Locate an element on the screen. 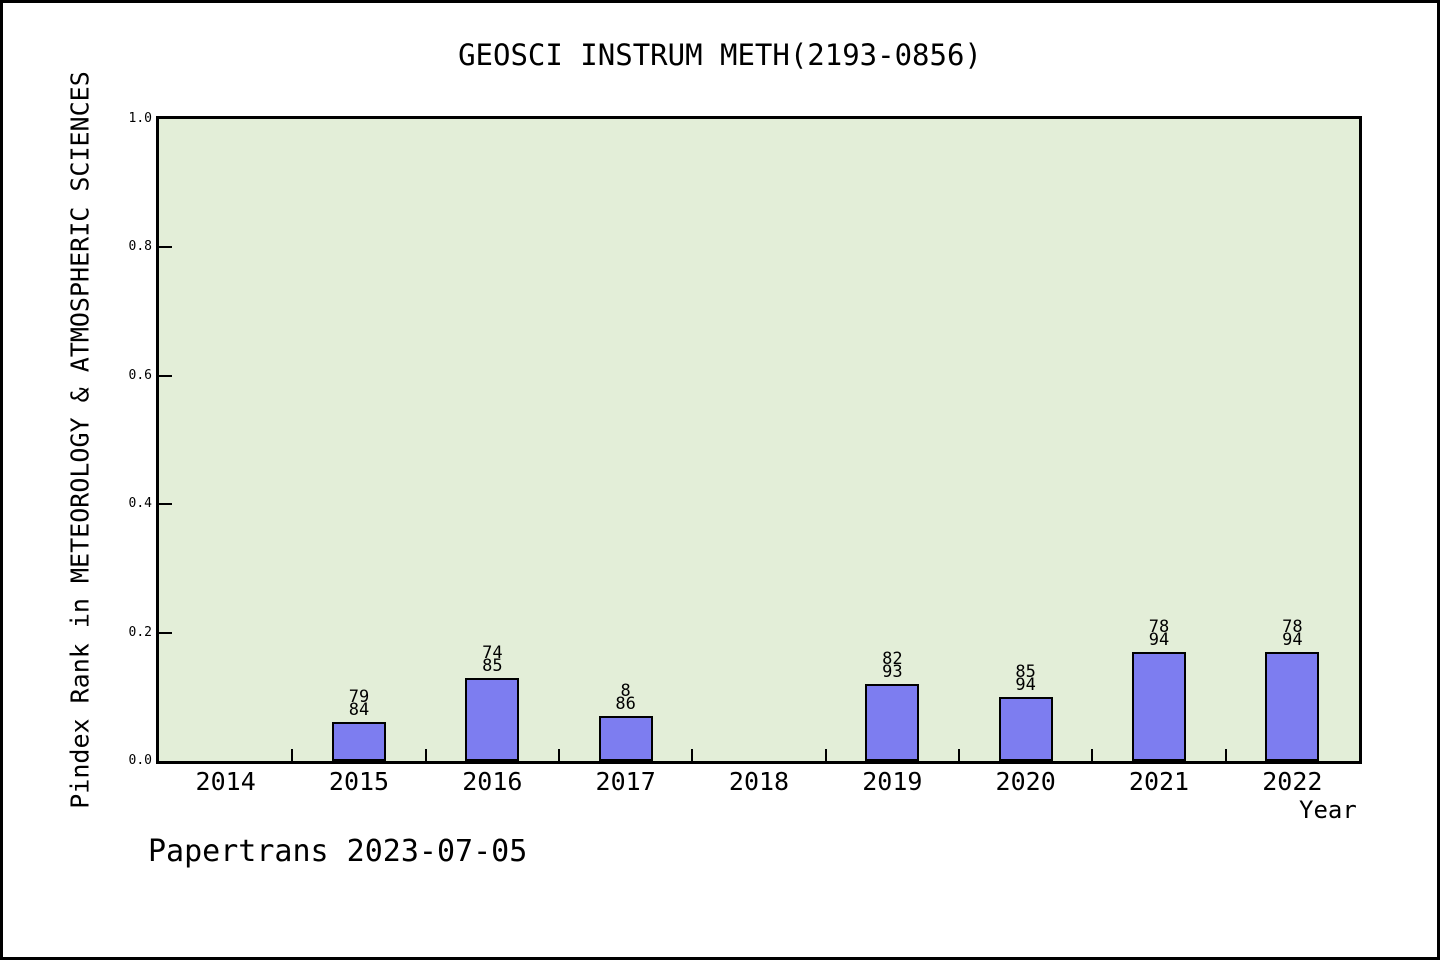  bar-2020 is located at coordinates (1025, 729).